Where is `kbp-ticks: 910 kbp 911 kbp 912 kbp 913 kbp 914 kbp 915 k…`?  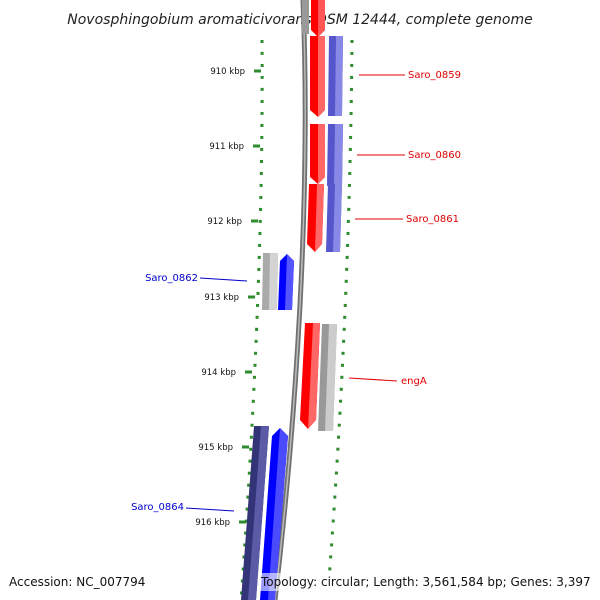 kbp-ticks: 910 kbp 911 kbp 912 kbp 913 kbp 914 kbp 915 k… is located at coordinates (228, 297).